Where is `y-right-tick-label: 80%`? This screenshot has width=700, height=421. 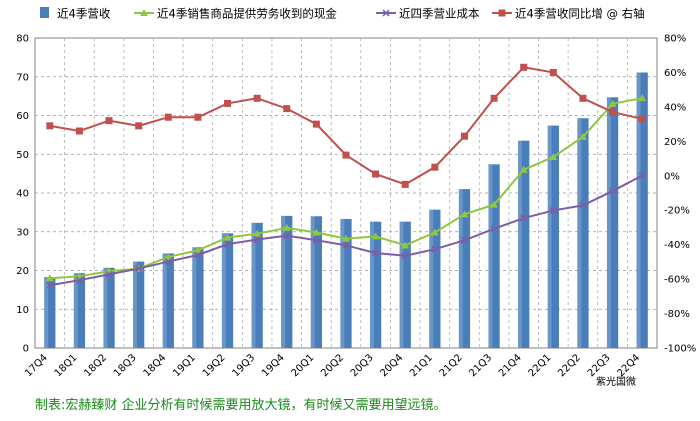 y-right-tick-label: 80% is located at coordinates (675, 39).